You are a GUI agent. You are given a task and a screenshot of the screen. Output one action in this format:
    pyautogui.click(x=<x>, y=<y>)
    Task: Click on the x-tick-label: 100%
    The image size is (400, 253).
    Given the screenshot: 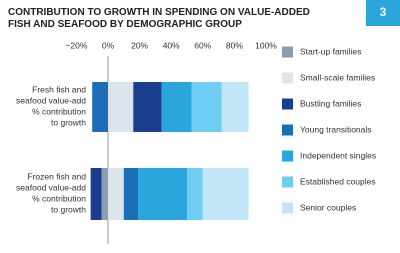 What is the action you would take?
    pyautogui.click(x=266, y=45)
    